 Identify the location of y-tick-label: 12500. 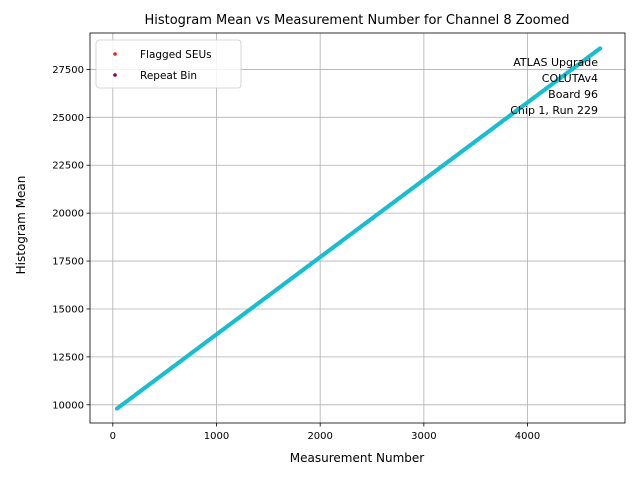
(68, 357).